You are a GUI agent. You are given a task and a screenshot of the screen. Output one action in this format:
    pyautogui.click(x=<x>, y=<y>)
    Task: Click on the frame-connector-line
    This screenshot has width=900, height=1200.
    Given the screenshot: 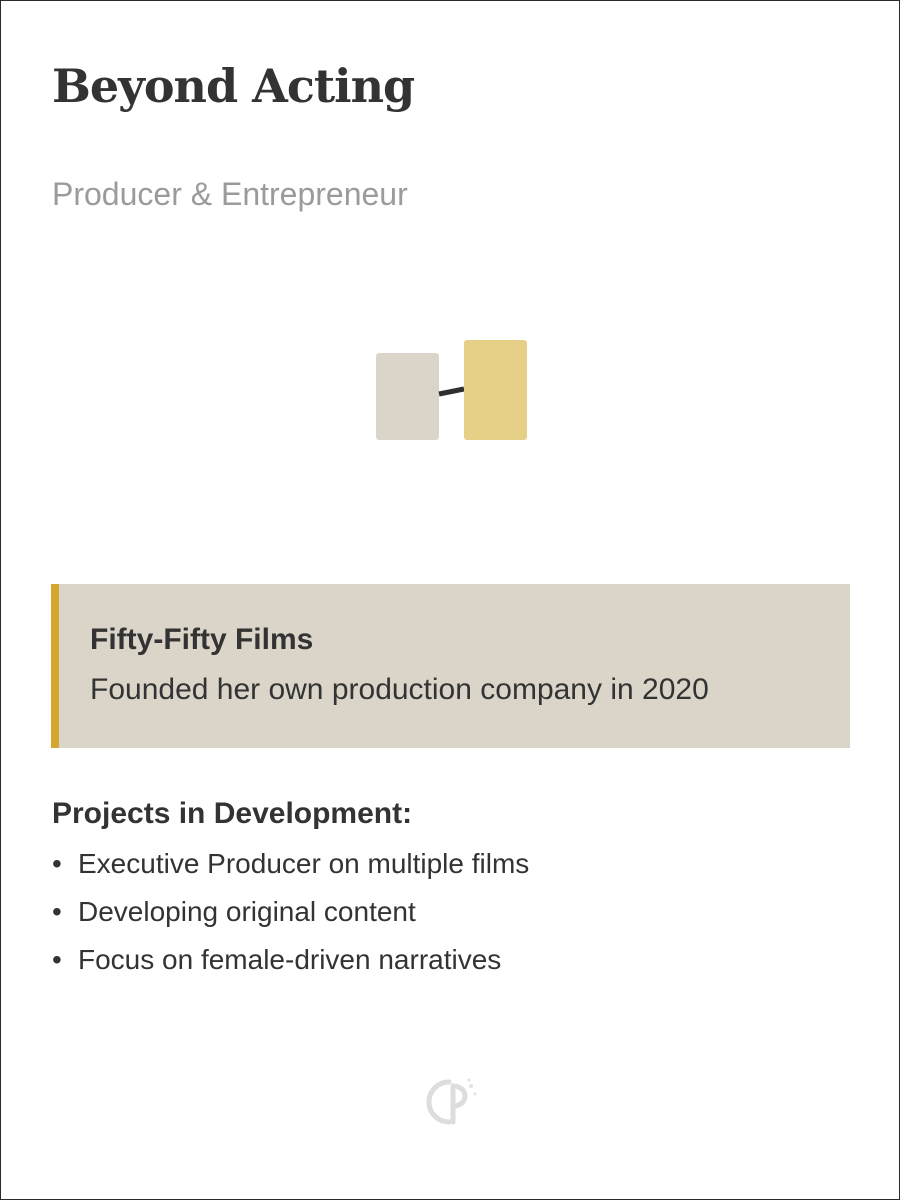 What is the action you would take?
    pyautogui.click(x=451, y=391)
    